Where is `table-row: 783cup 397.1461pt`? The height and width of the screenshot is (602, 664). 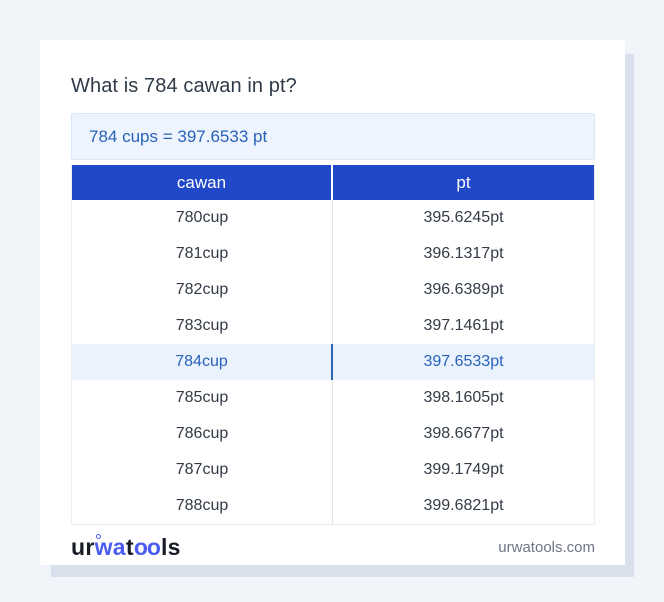
table-row: 783cup 397.1461pt is located at coordinates (333, 326).